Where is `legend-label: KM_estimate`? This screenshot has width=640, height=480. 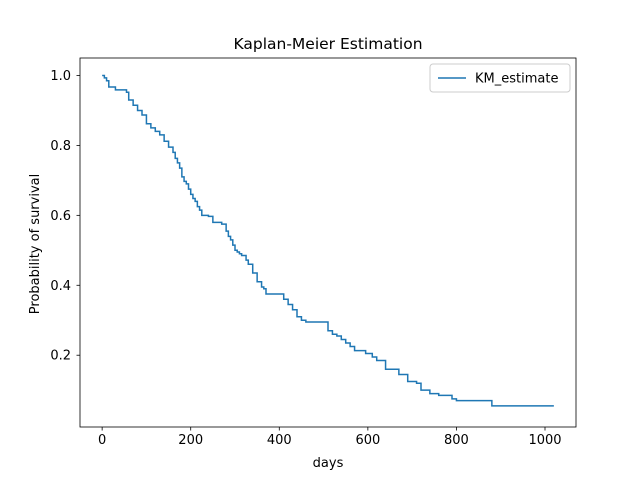 legend-label: KM_estimate is located at coordinates (516, 79).